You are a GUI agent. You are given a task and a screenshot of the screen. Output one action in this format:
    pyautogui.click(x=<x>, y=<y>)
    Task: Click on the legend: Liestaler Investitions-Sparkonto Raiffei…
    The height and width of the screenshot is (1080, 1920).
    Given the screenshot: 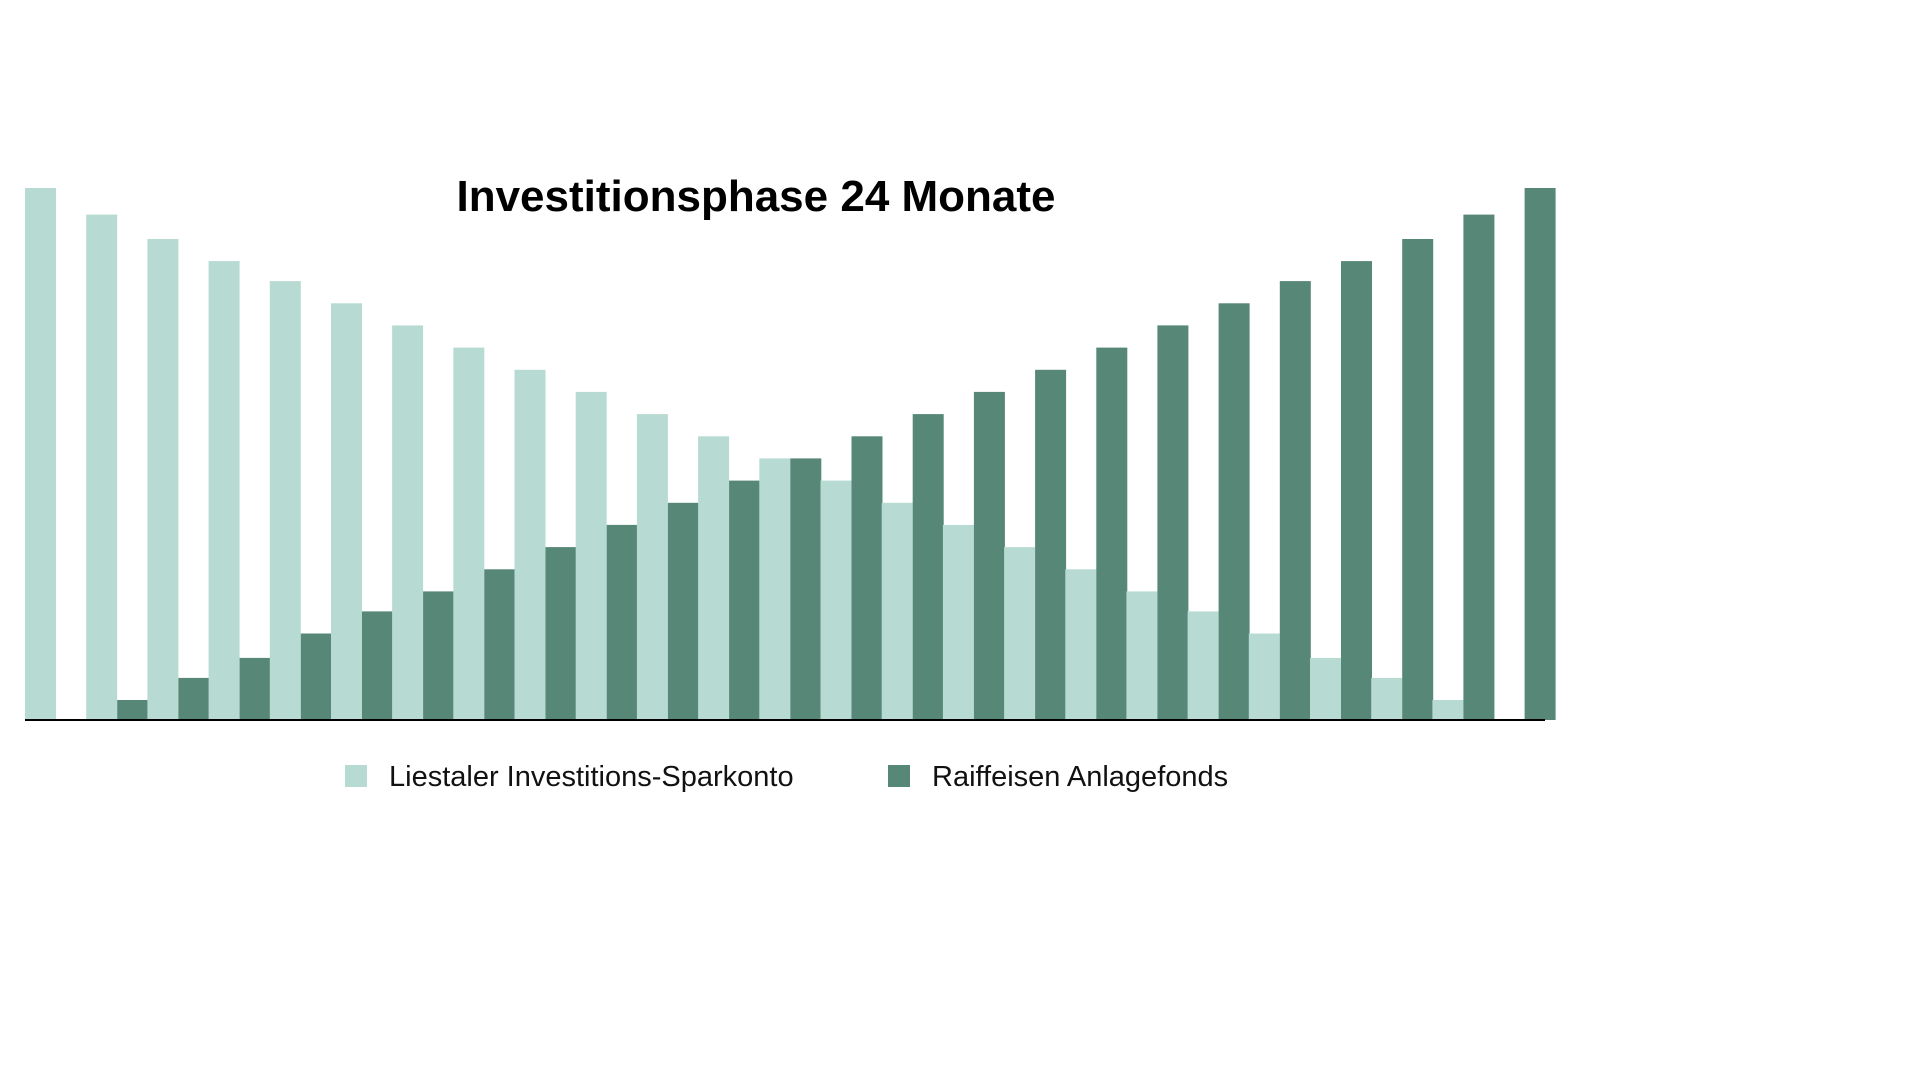 What is the action you would take?
    pyautogui.click(x=786, y=777)
    